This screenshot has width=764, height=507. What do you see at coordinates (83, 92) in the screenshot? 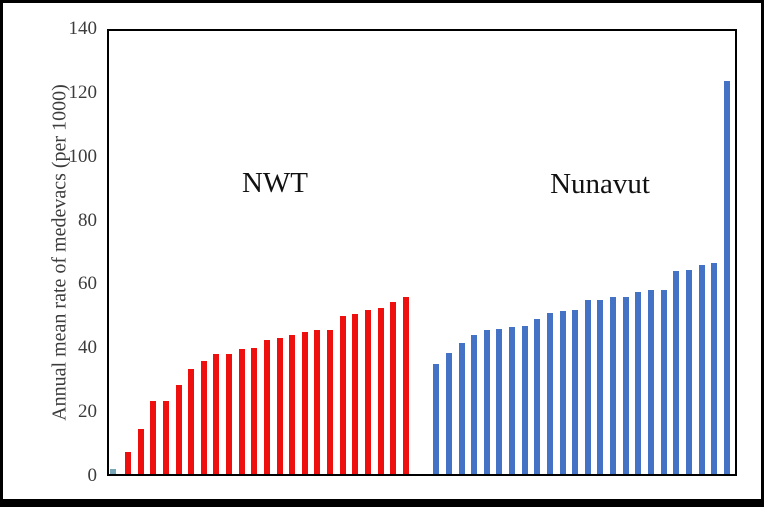
I see `y-tick-label: 120` at bounding box center [83, 92].